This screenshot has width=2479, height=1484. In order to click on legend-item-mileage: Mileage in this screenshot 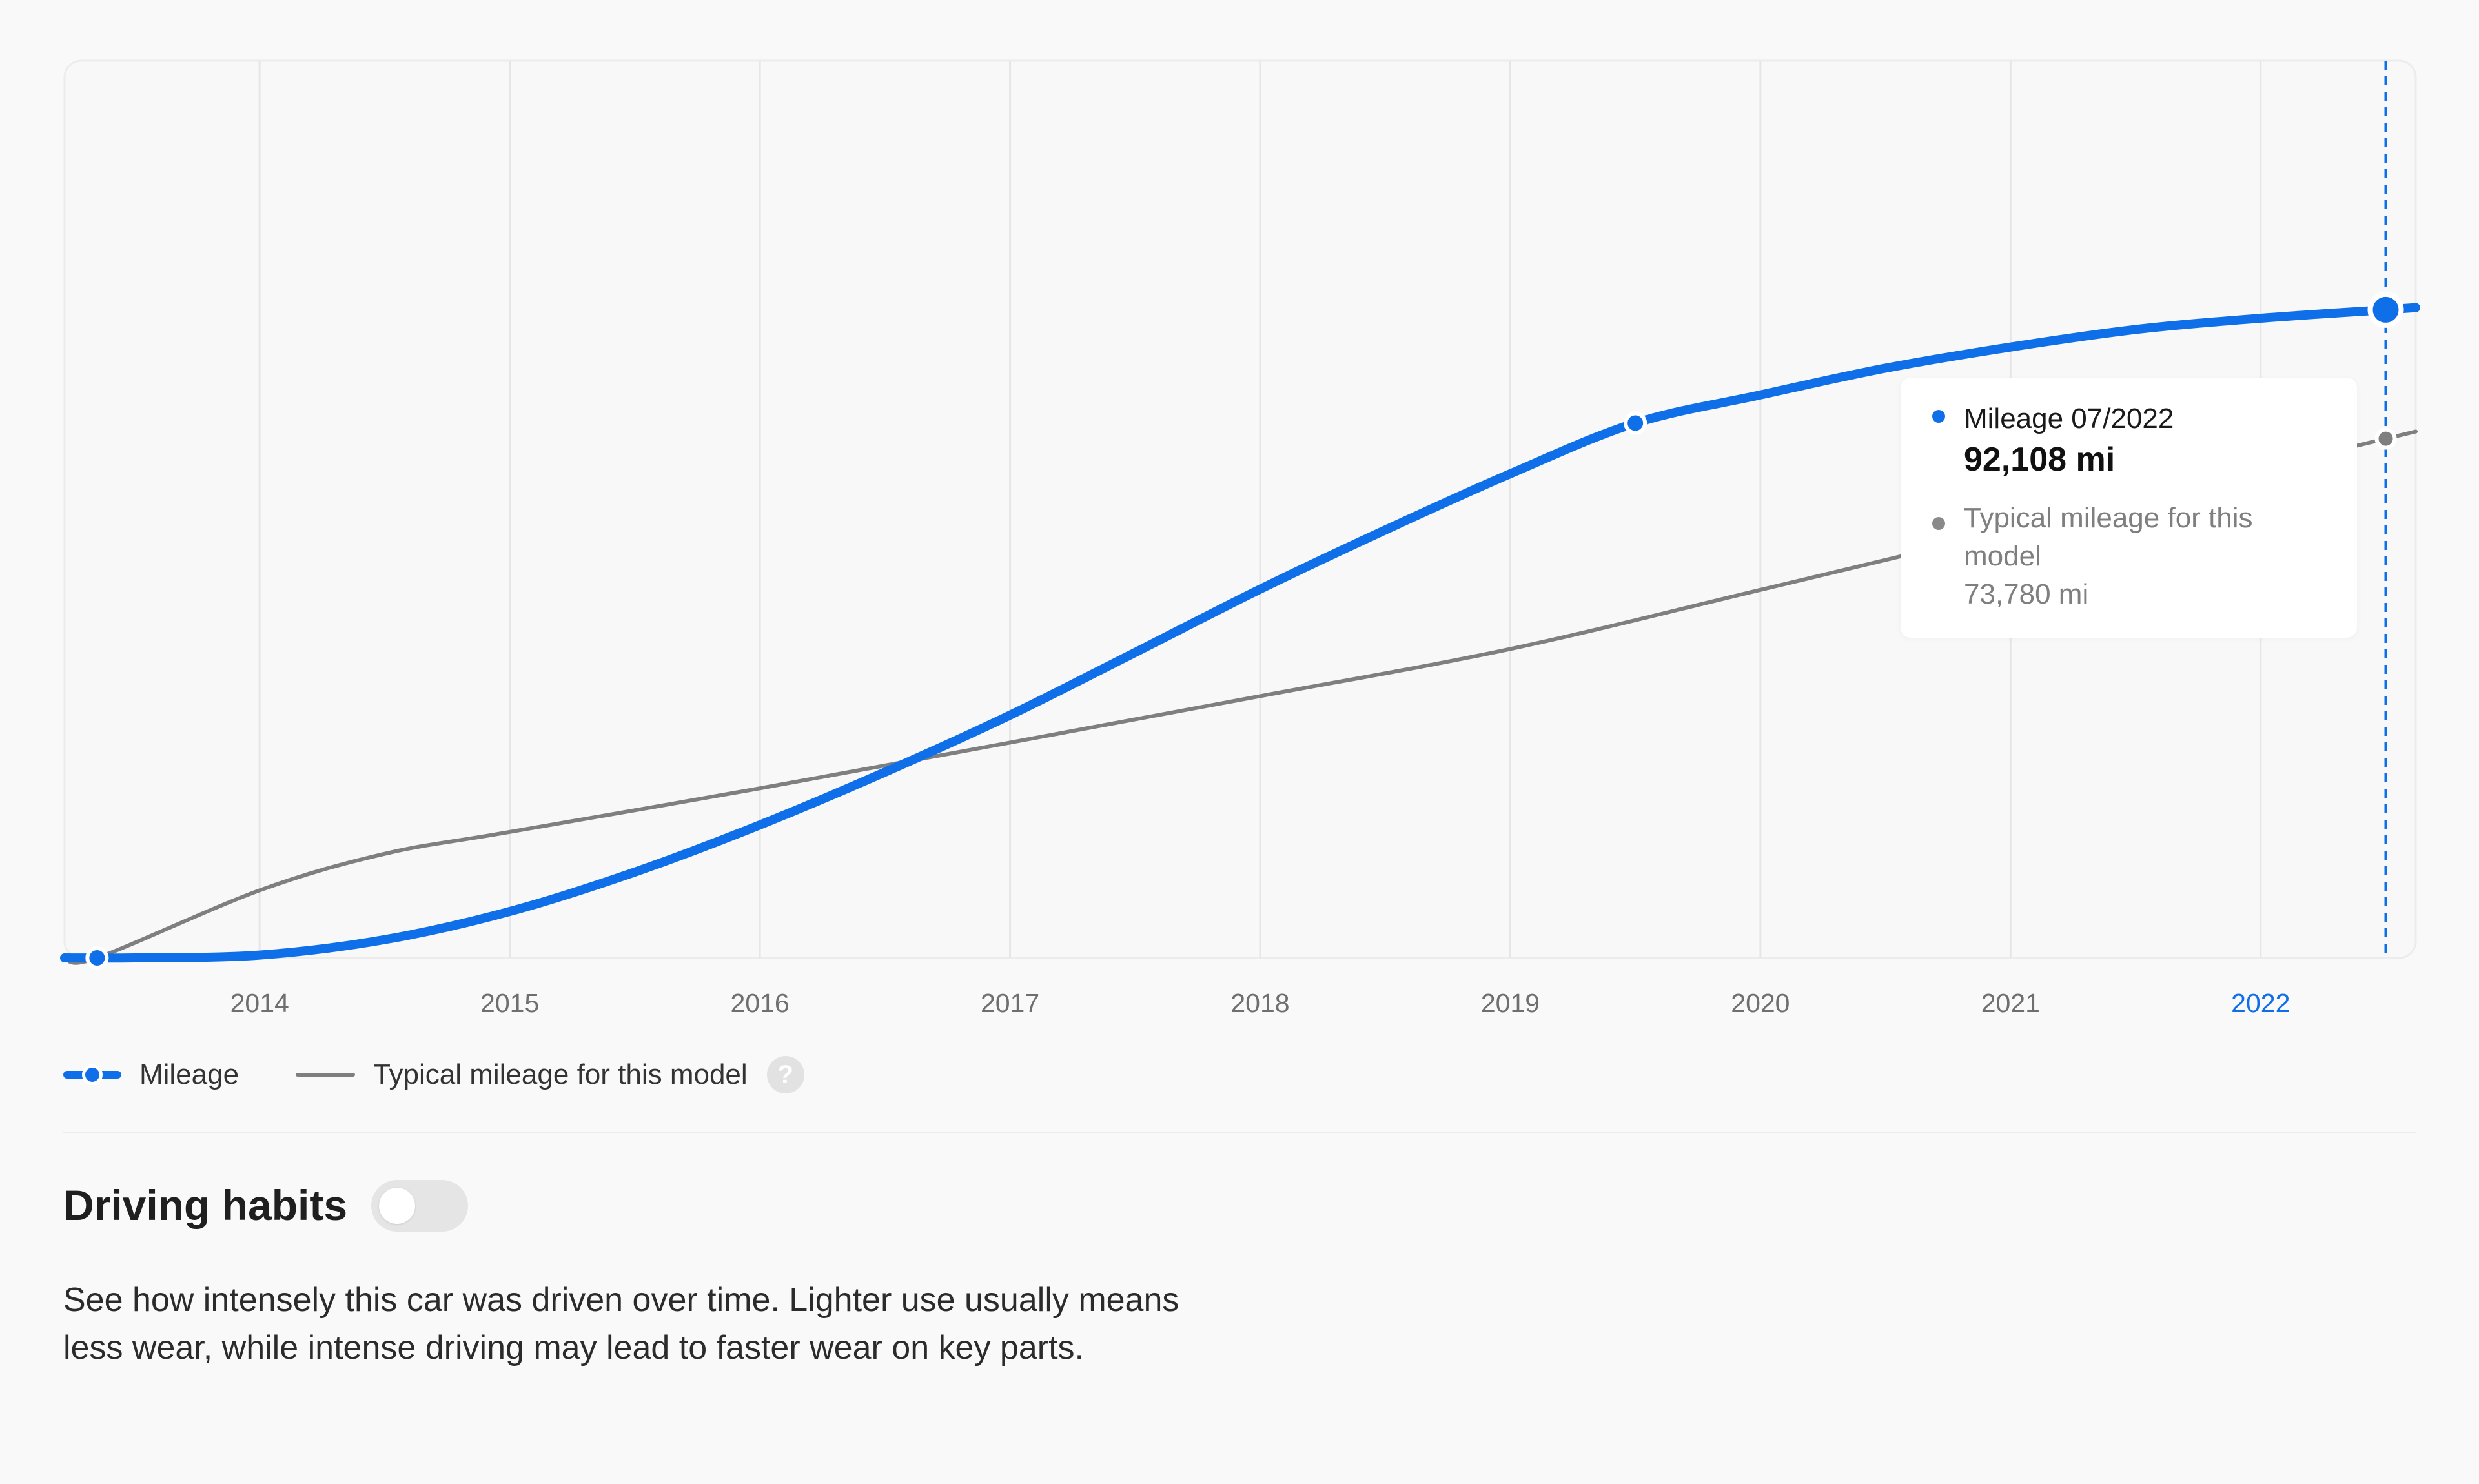, I will do `click(151, 1074)`.